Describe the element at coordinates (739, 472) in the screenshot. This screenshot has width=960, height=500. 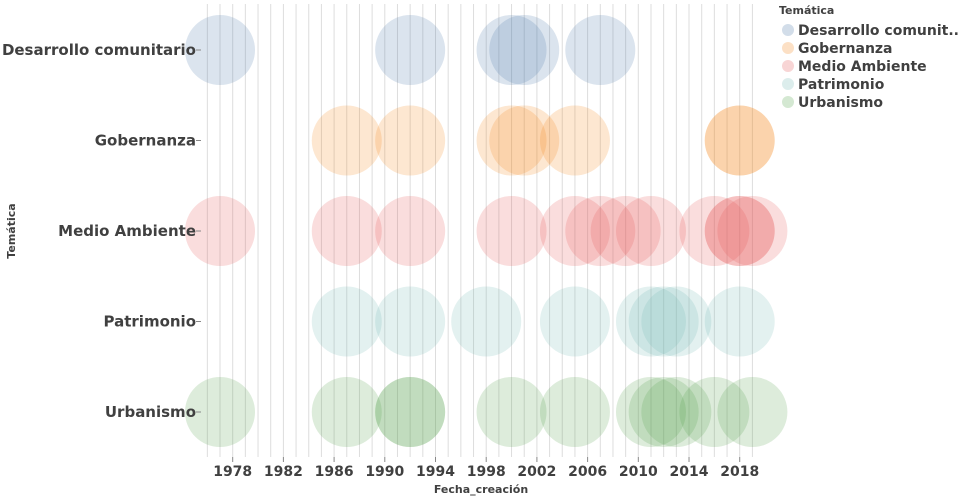
I see `x-tick-label: 2018` at that location.